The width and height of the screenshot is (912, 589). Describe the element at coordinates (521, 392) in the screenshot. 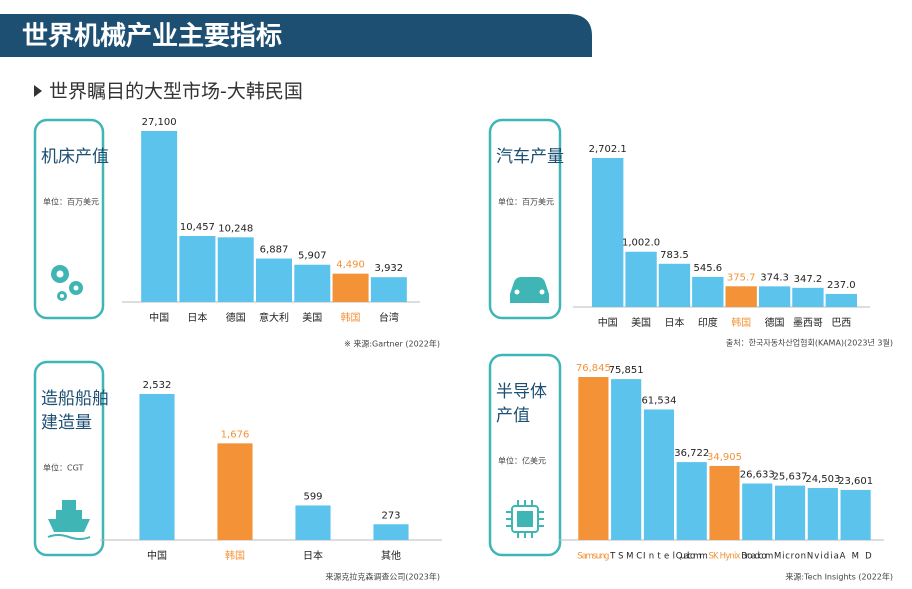

I see `panel-title: 半导体` at that location.